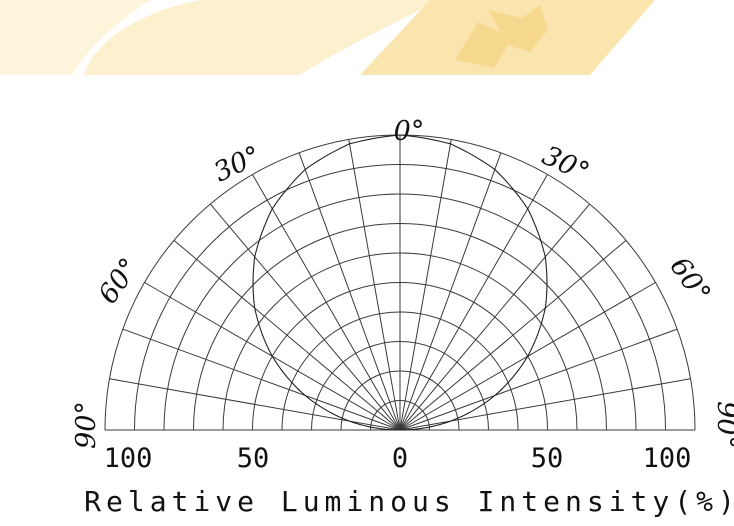 The image size is (734, 526). Describe the element at coordinates (400, 458) in the screenshot. I see `radial-tick-0: 0` at that location.